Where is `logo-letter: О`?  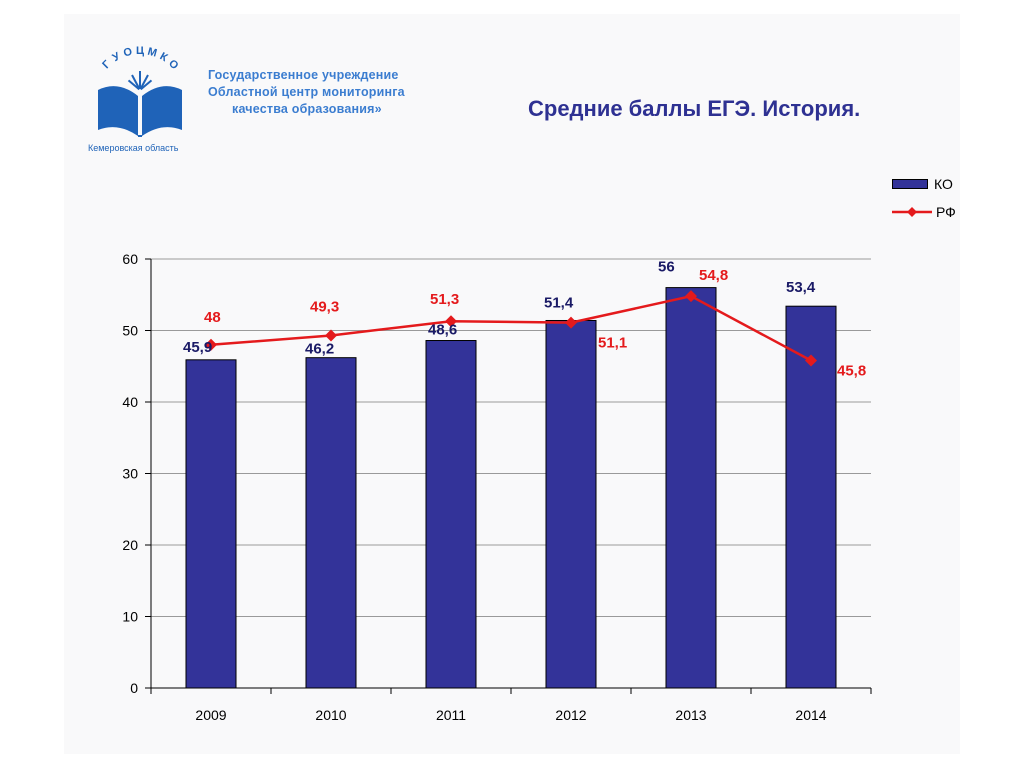
logo-letter: О is located at coordinates (128, 53).